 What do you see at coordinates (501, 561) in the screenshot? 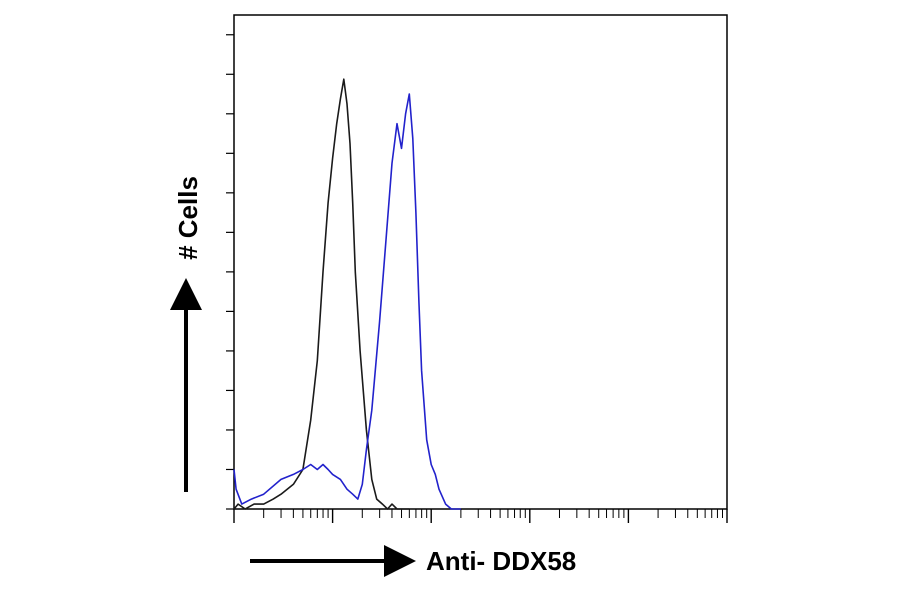
I see `x-axis-label: Anti- DDX58` at bounding box center [501, 561].